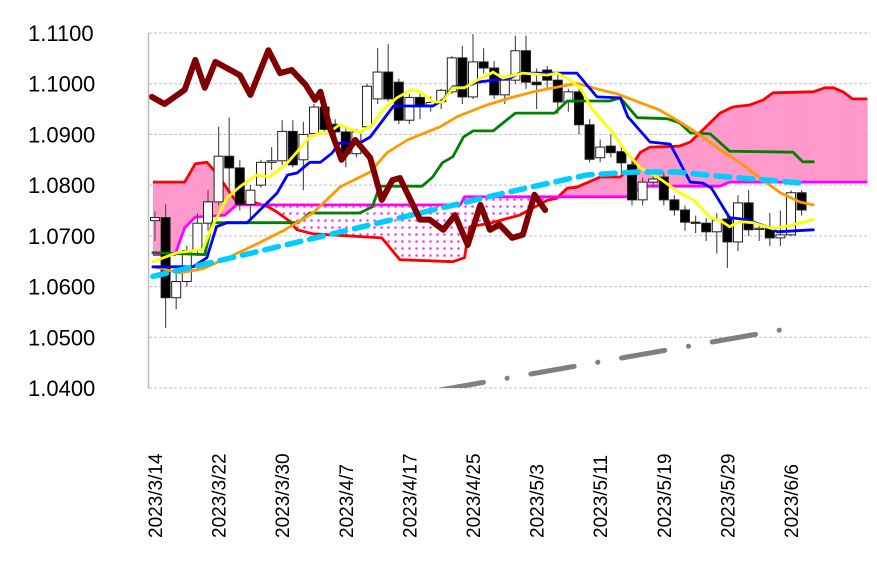 Image resolution: width=877 pixels, height=565 pixels. Describe the element at coordinates (665, 495) in the screenshot. I see `x-tick-label: 2023/5/19` at that location.